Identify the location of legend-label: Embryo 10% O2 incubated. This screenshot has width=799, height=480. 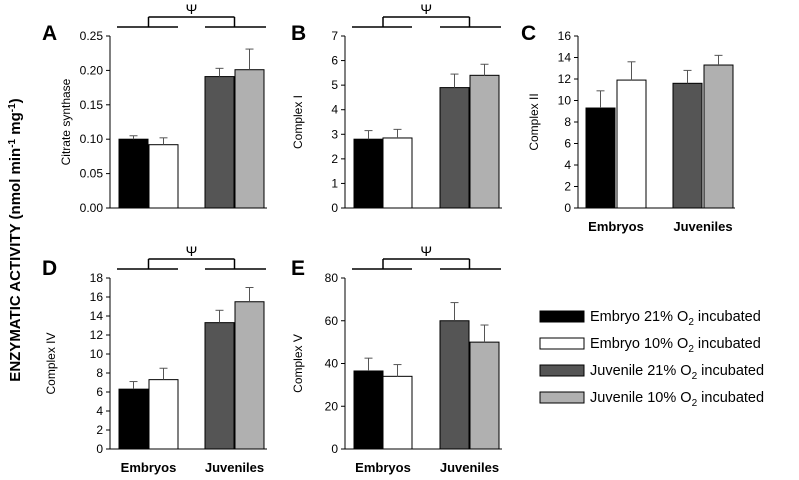
(675, 345).